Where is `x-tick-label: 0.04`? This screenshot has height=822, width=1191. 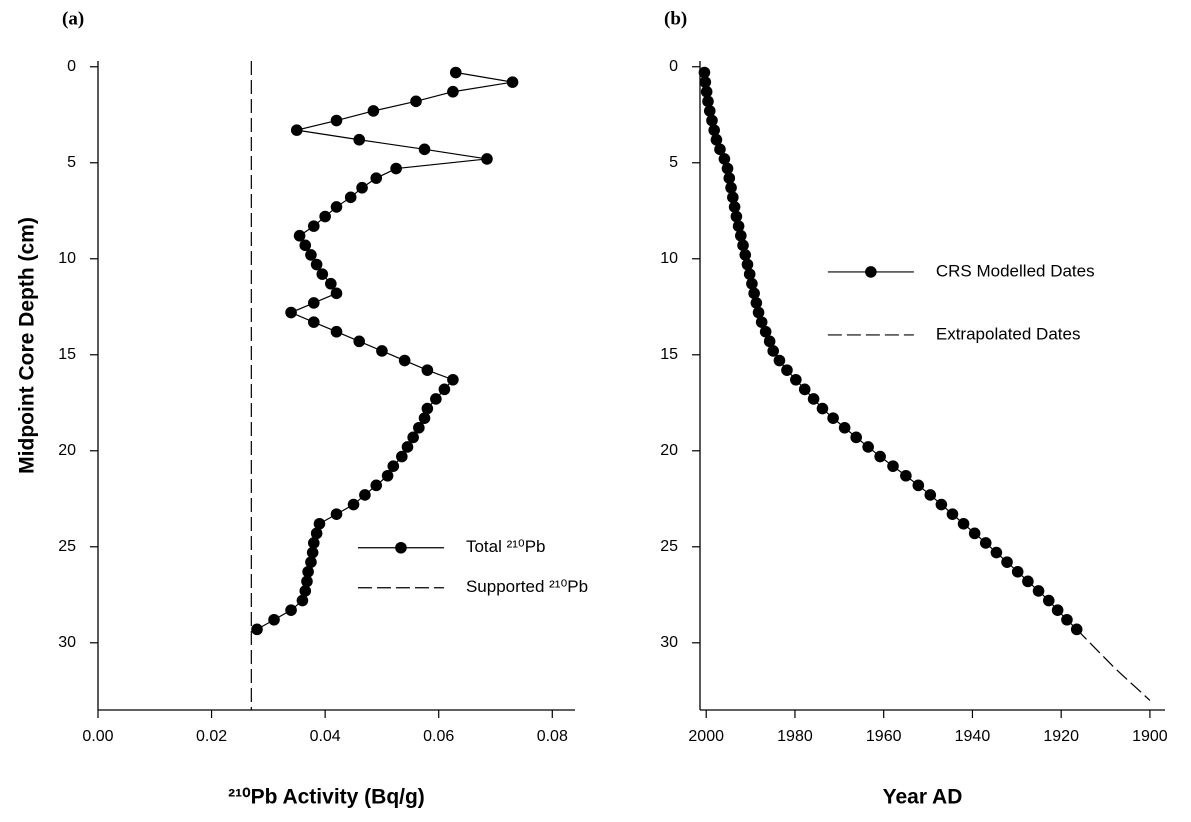
x-tick-label: 0.04 is located at coordinates (325, 736).